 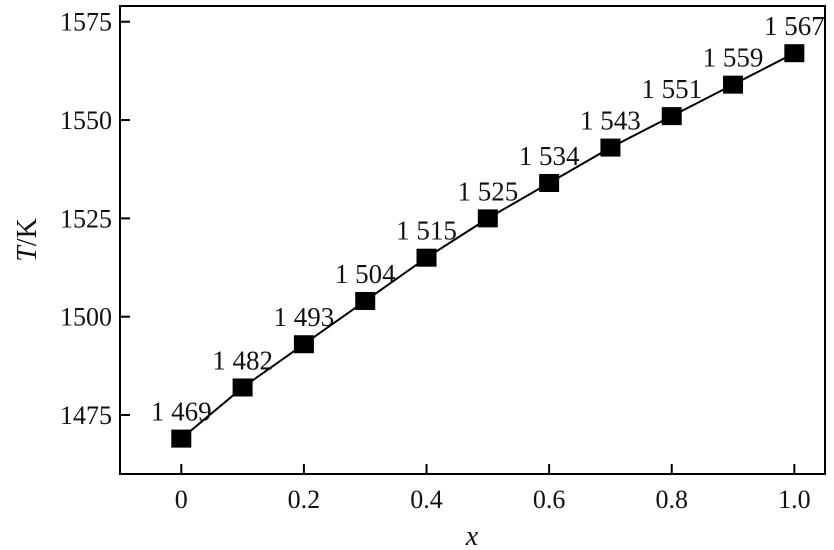 What do you see at coordinates (304, 499) in the screenshot?
I see `x-tick-label: 0.2` at bounding box center [304, 499].